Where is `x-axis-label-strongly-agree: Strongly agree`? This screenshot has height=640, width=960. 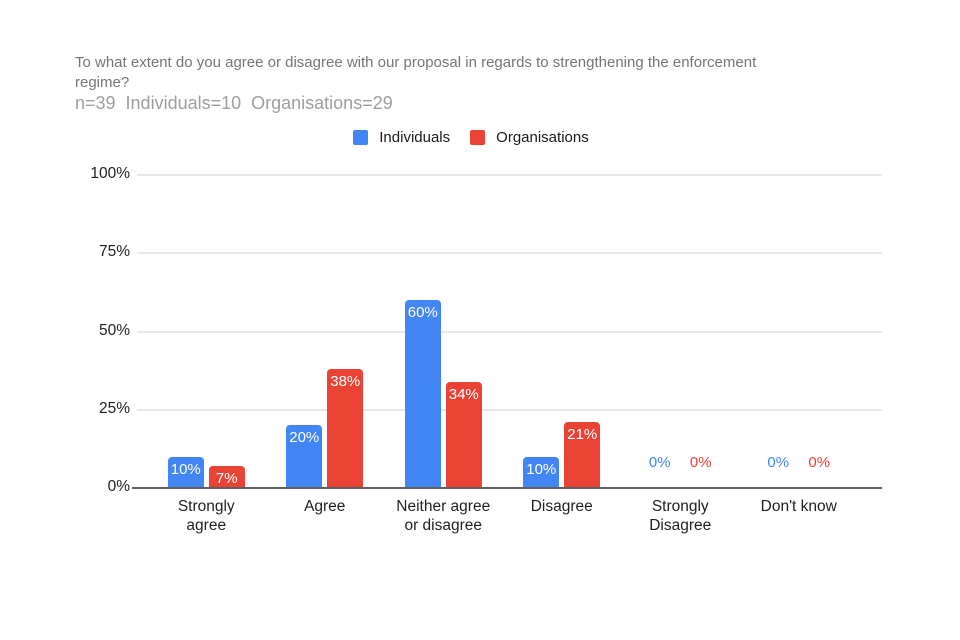 x-axis-label-strongly-agree: Strongly agree is located at coordinates (206, 516).